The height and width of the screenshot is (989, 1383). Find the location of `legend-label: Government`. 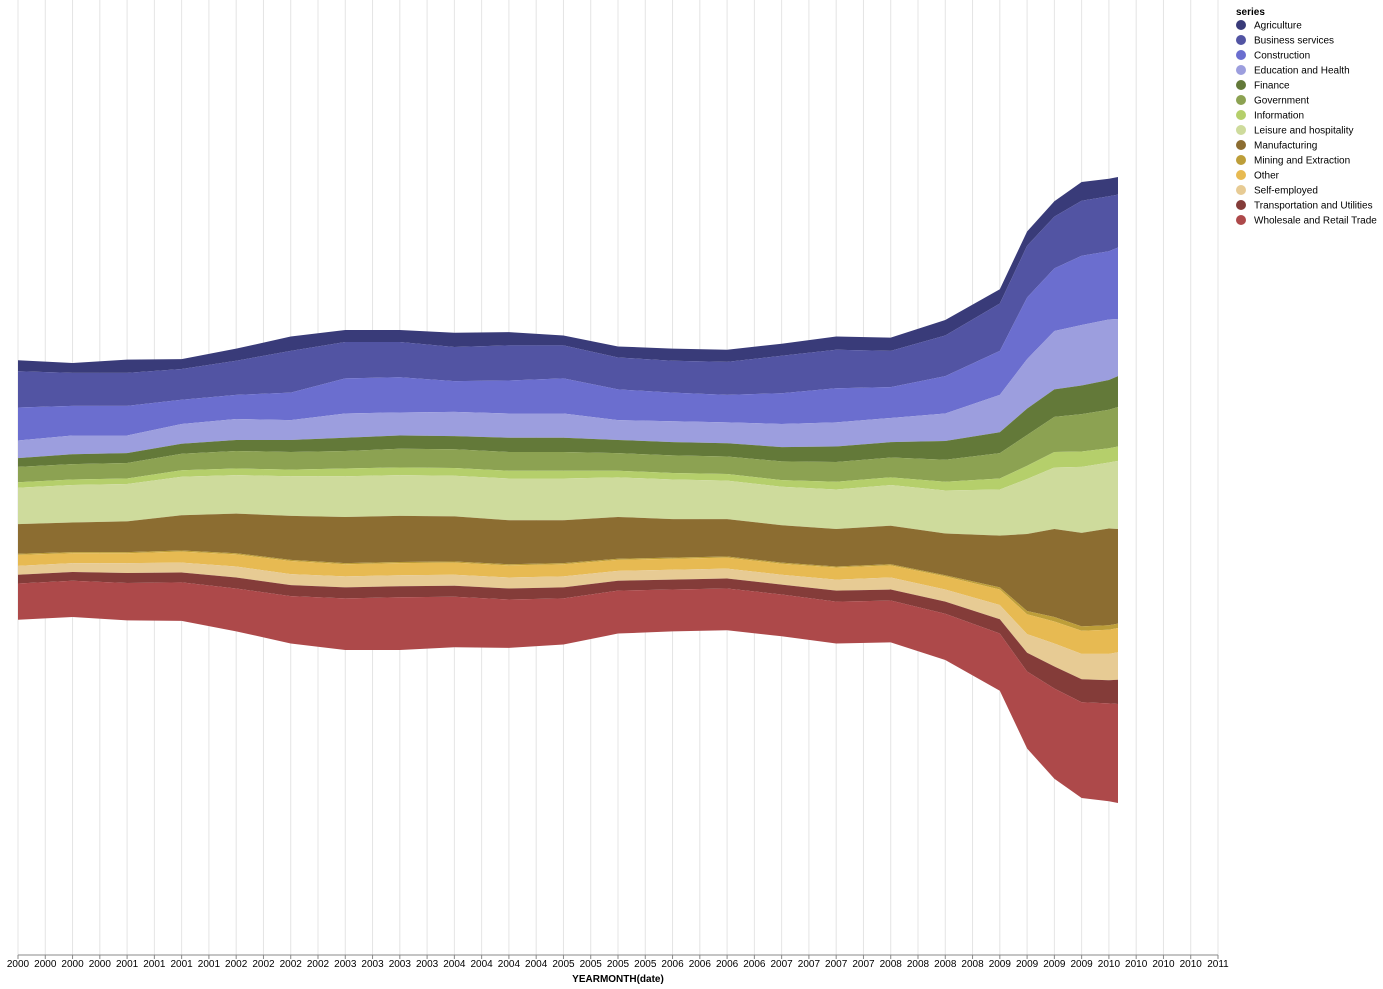

legend-label: Government is located at coordinates (1281, 101).